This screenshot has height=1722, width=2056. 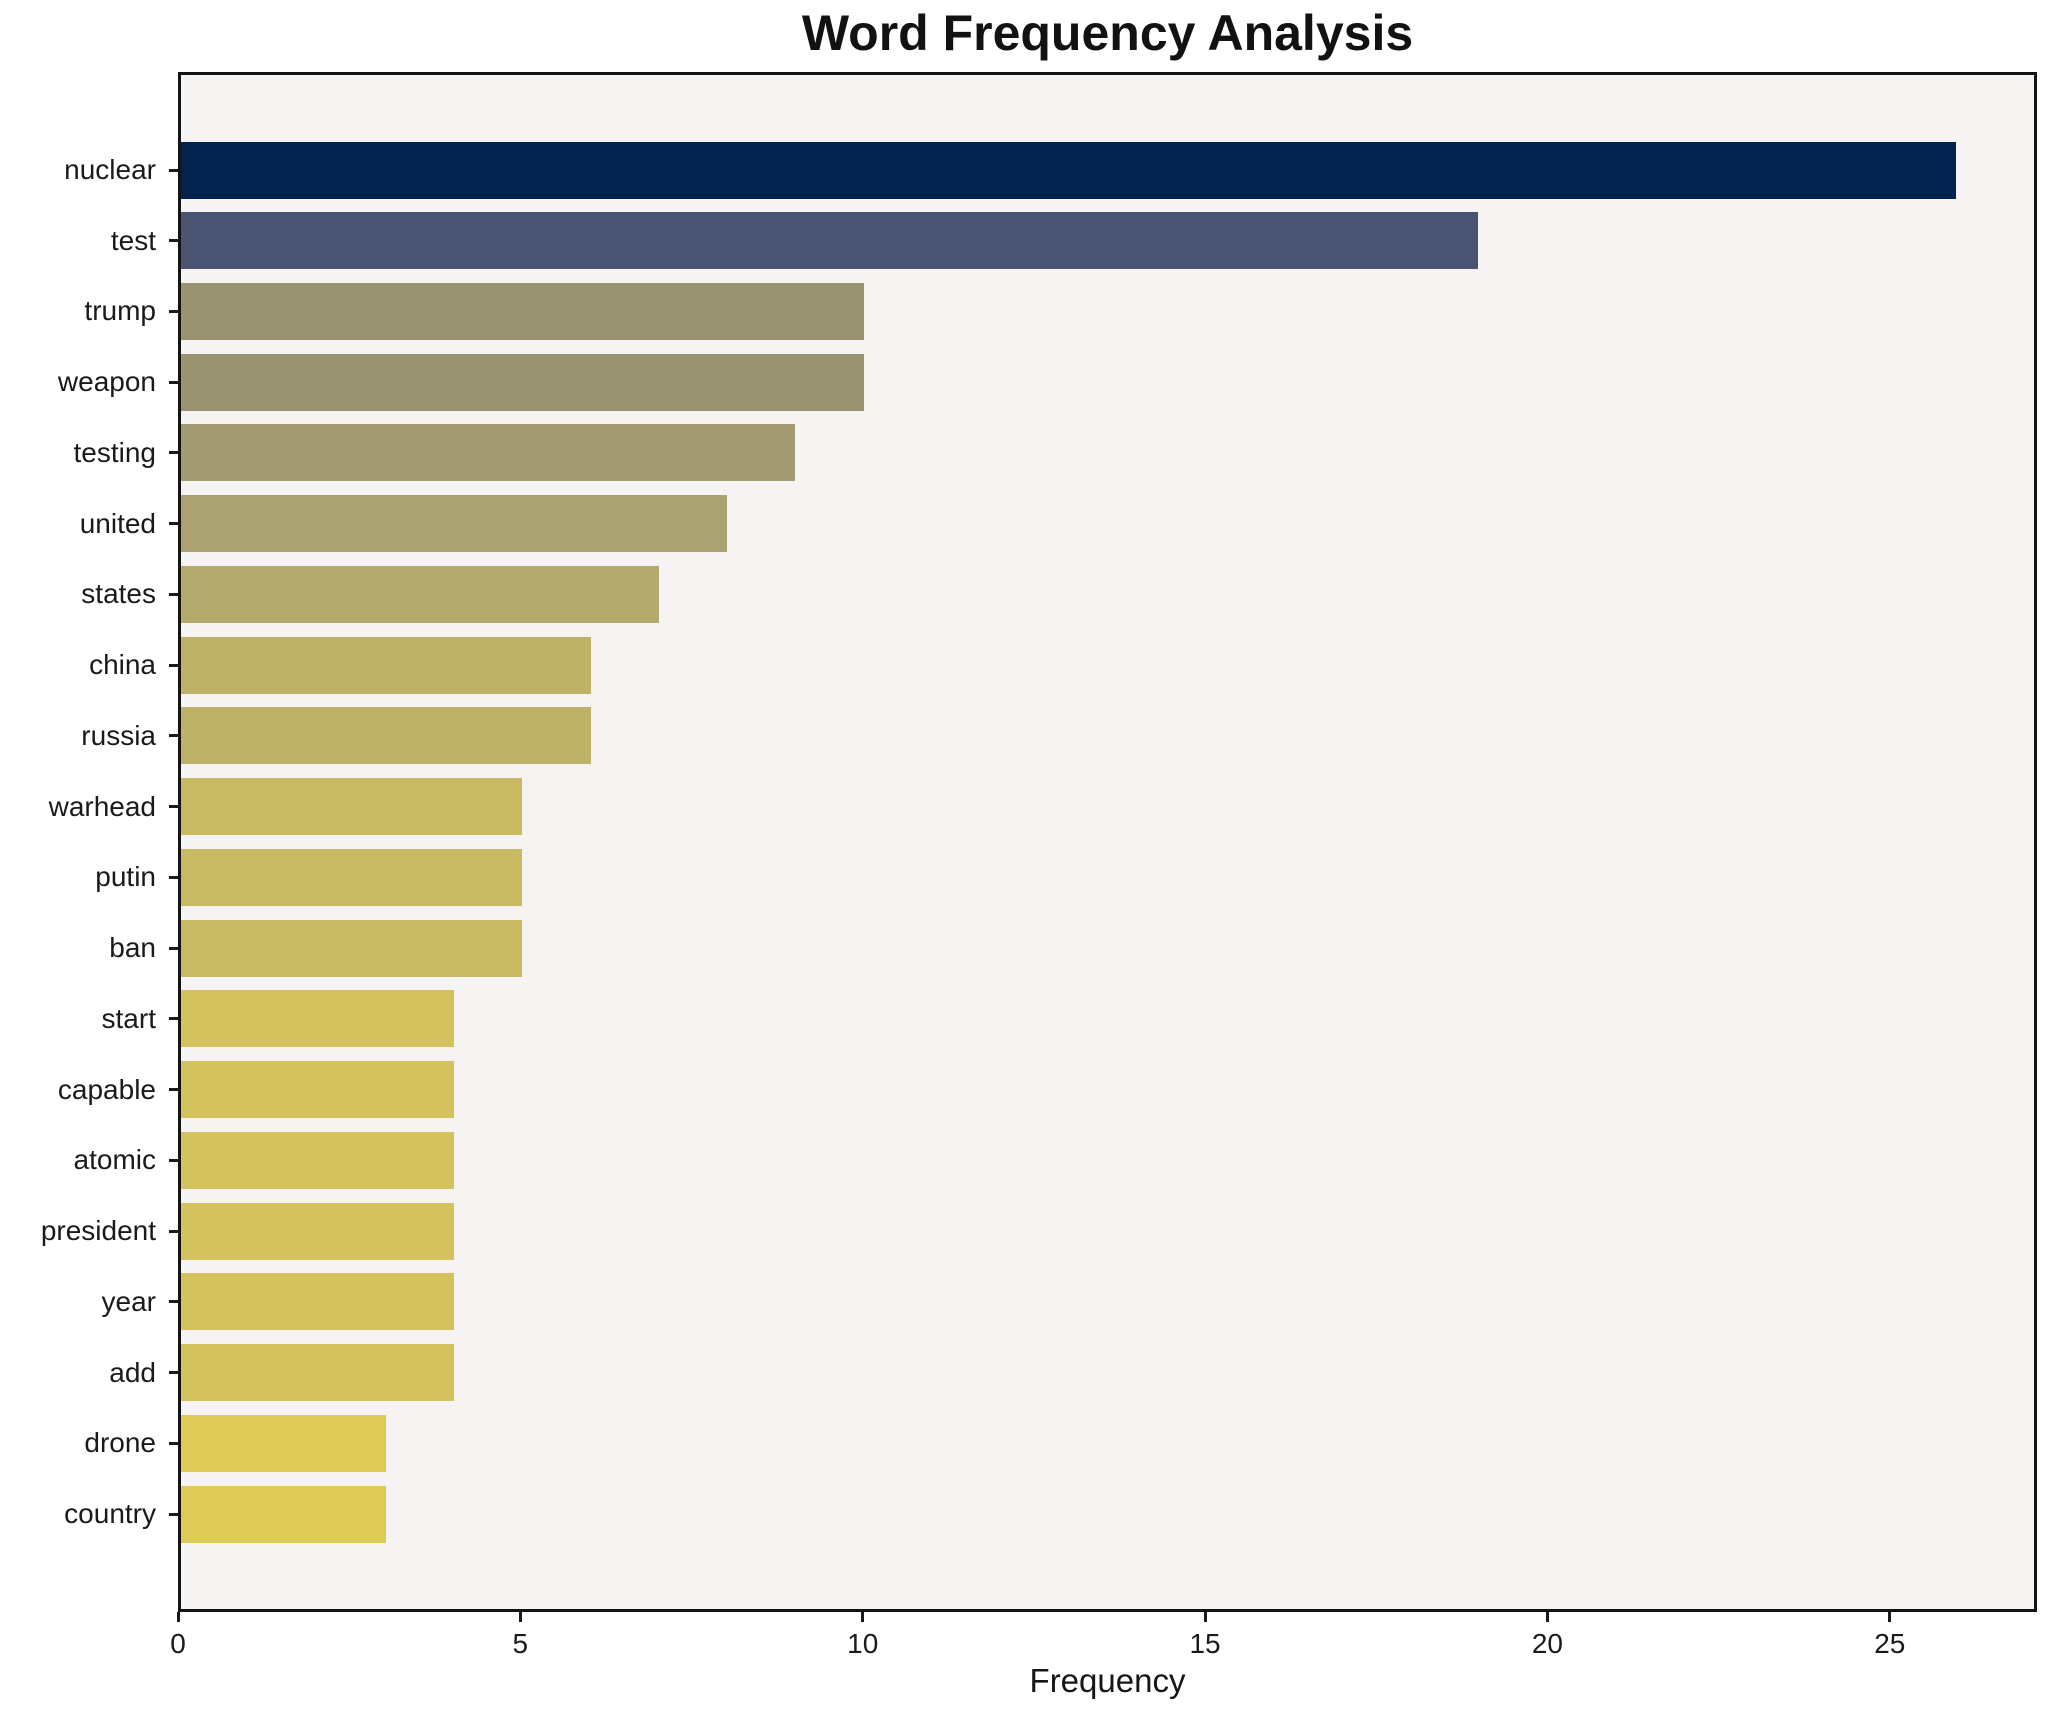 What do you see at coordinates (283, 1514) in the screenshot?
I see `bar-country` at bounding box center [283, 1514].